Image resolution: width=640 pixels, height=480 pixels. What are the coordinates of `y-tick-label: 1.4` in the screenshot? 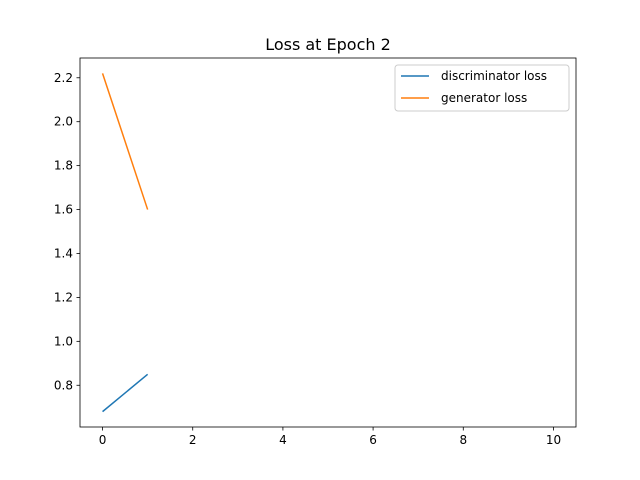 It's located at (63, 253).